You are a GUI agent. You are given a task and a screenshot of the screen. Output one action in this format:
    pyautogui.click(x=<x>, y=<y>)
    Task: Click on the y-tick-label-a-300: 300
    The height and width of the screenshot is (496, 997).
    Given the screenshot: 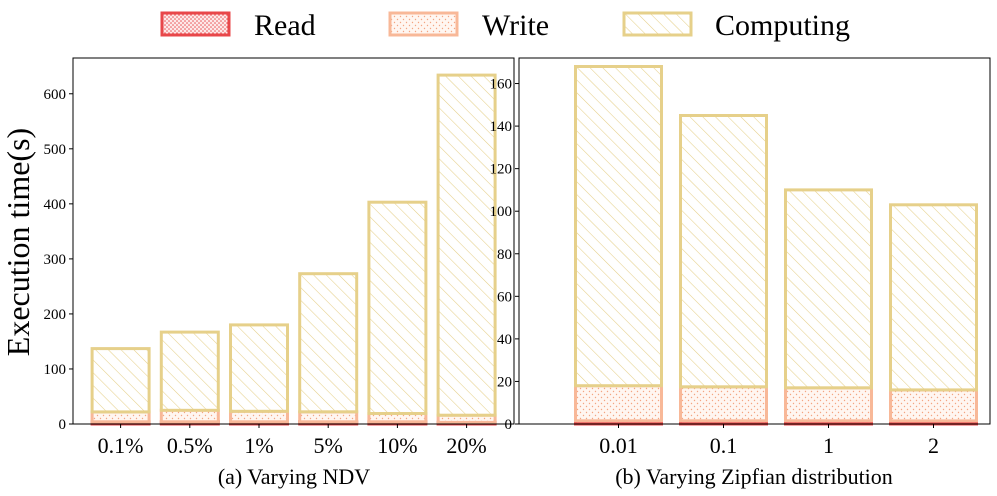 What is the action you would take?
    pyautogui.click(x=55, y=260)
    